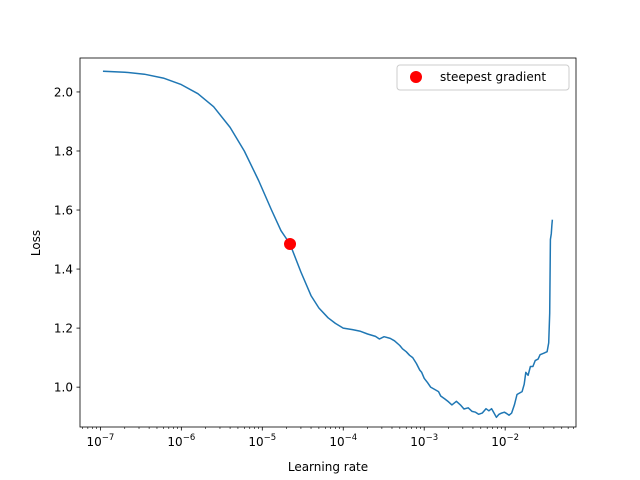 This screenshot has width=640, height=480. I want to click on y-tick-label: 1.8, so click(63, 151).